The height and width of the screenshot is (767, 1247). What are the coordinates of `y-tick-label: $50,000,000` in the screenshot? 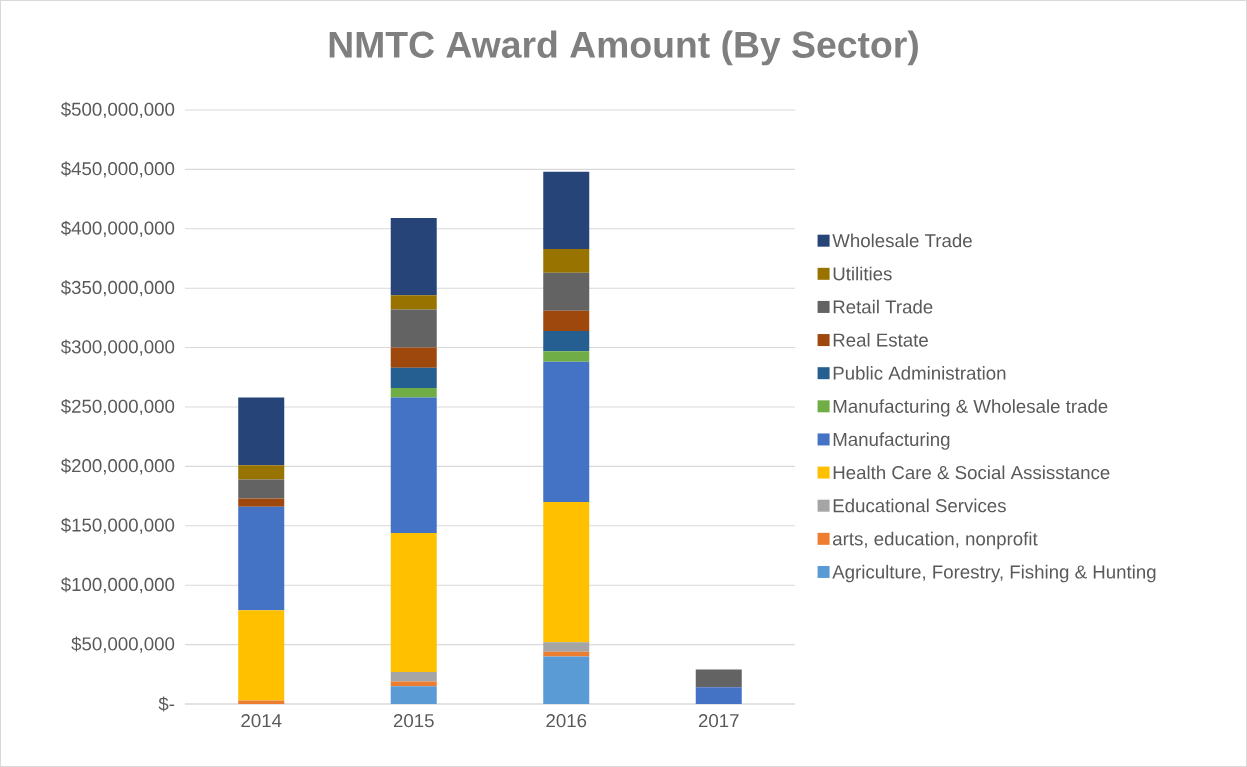 It's located at (123, 644).